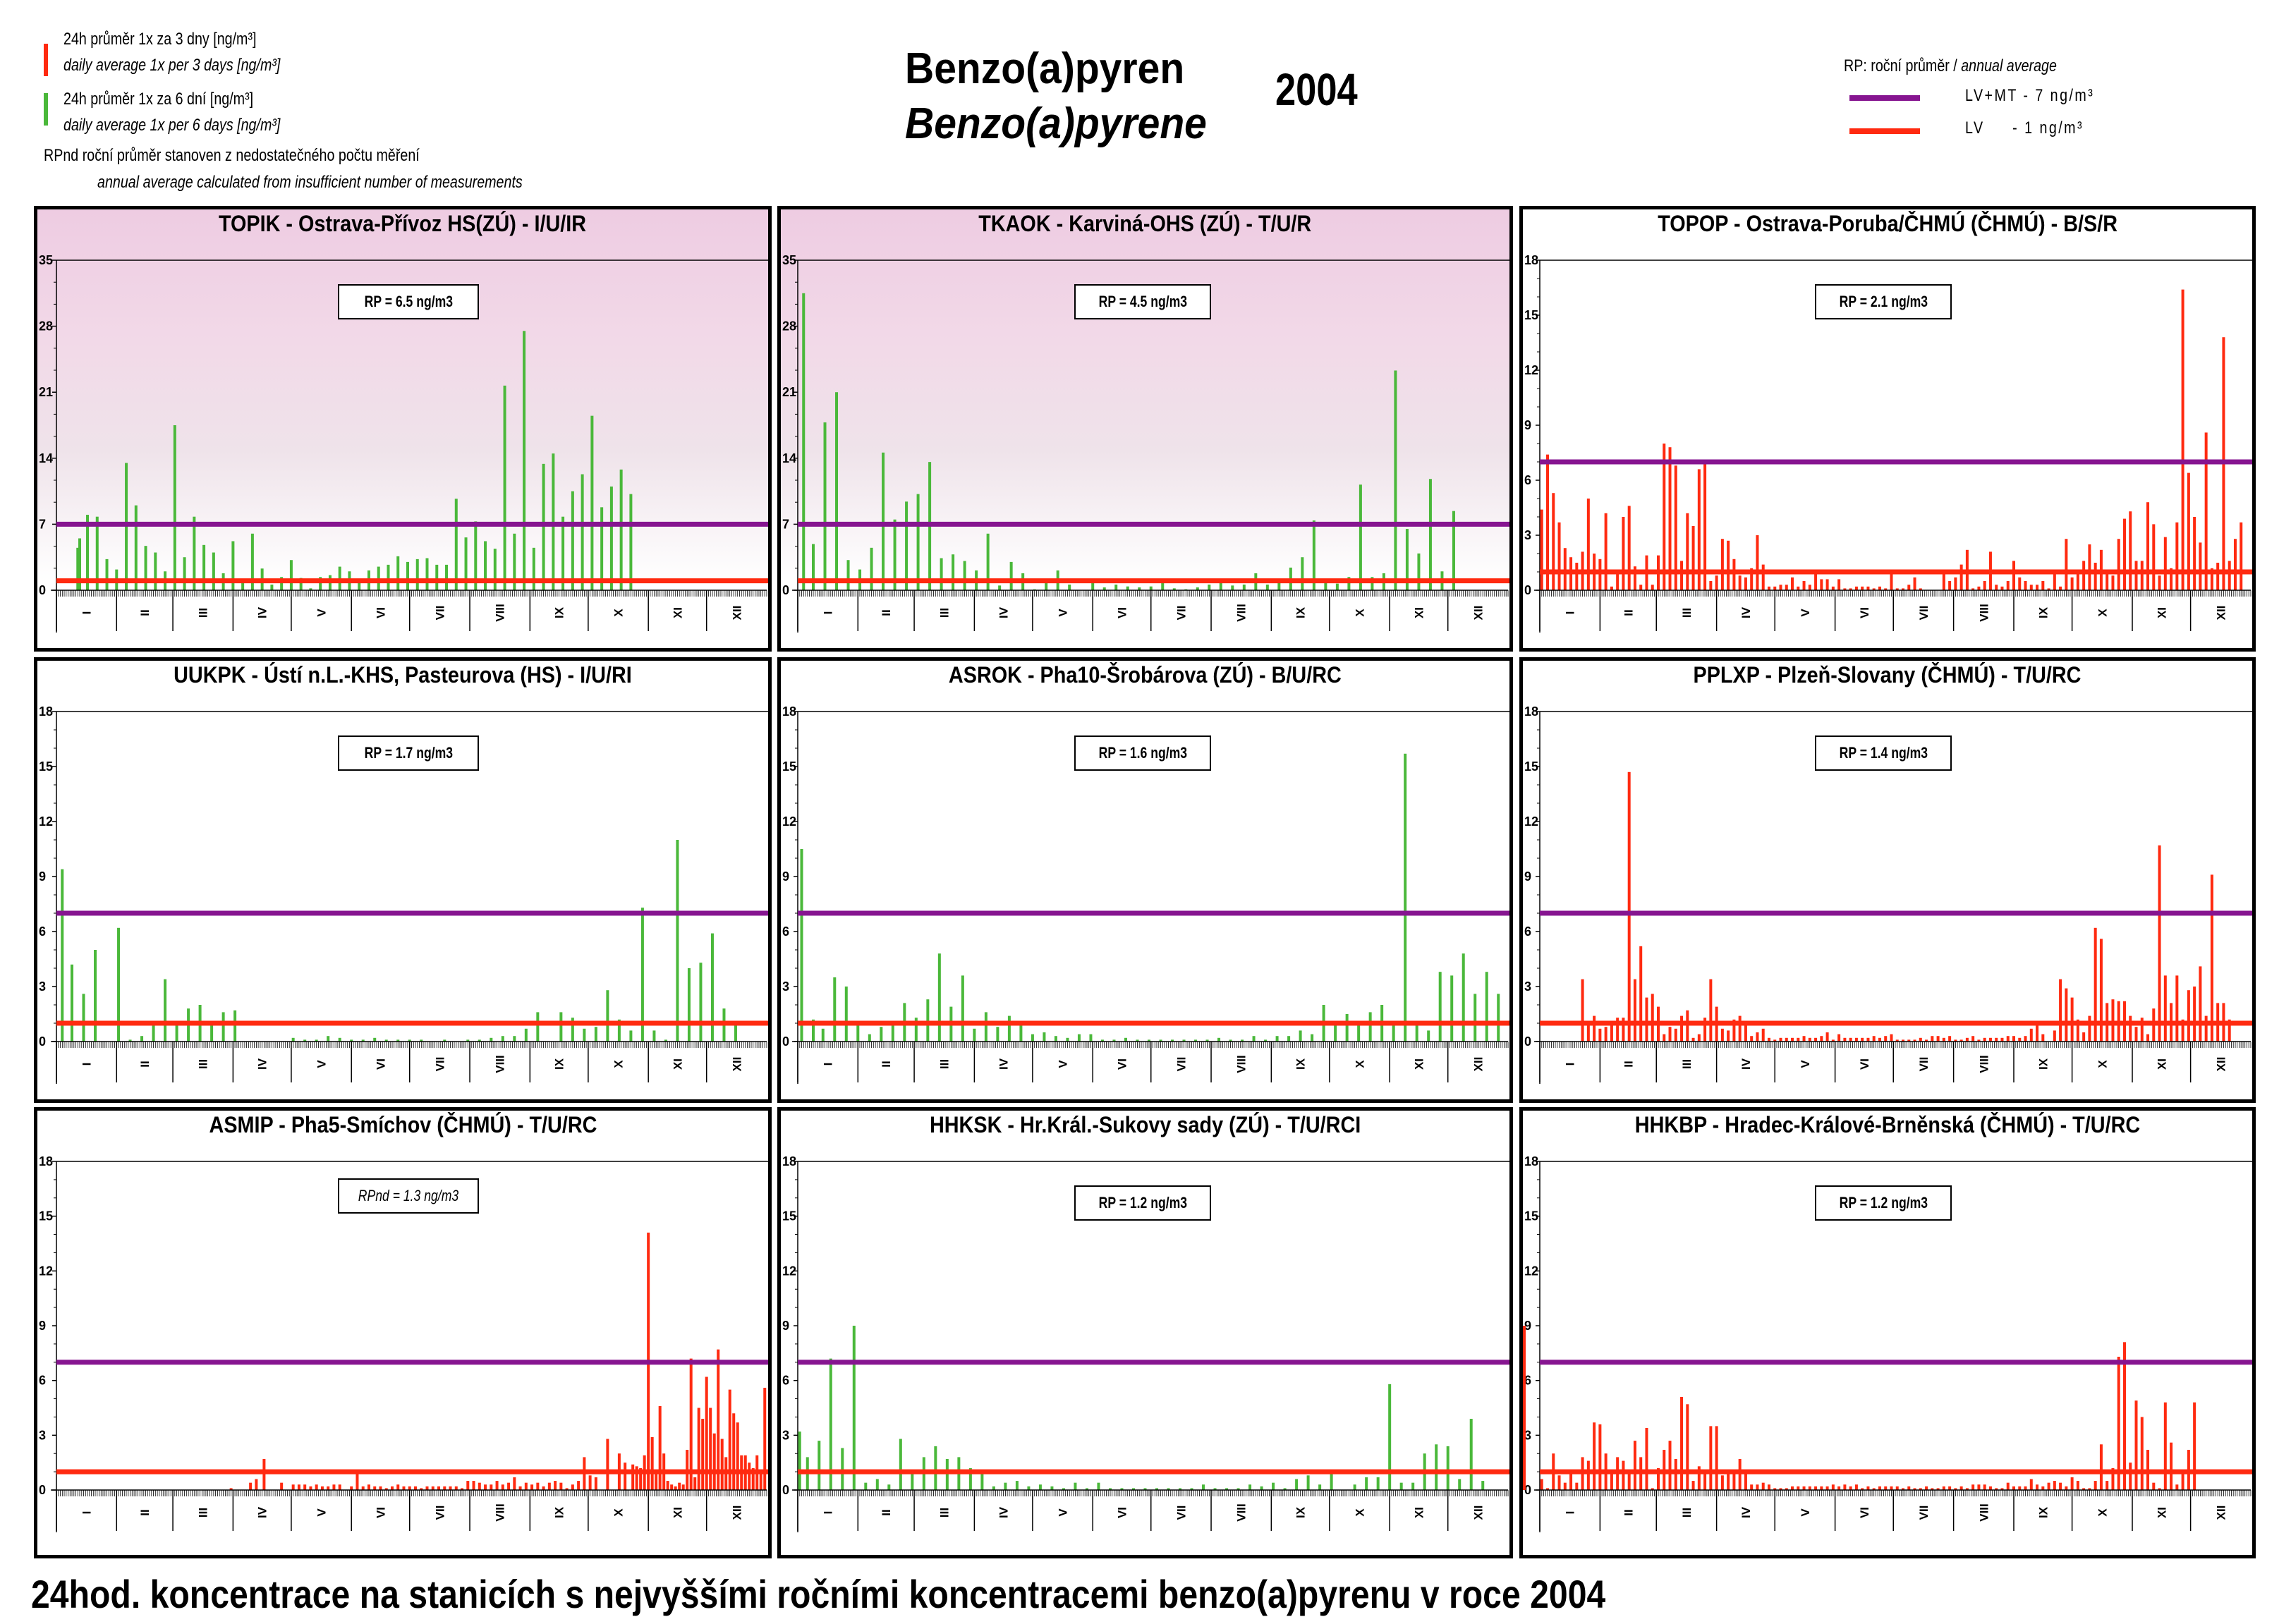 This screenshot has width=2291, height=1624. I want to click on y-tick-label: 21, so click(46, 392).